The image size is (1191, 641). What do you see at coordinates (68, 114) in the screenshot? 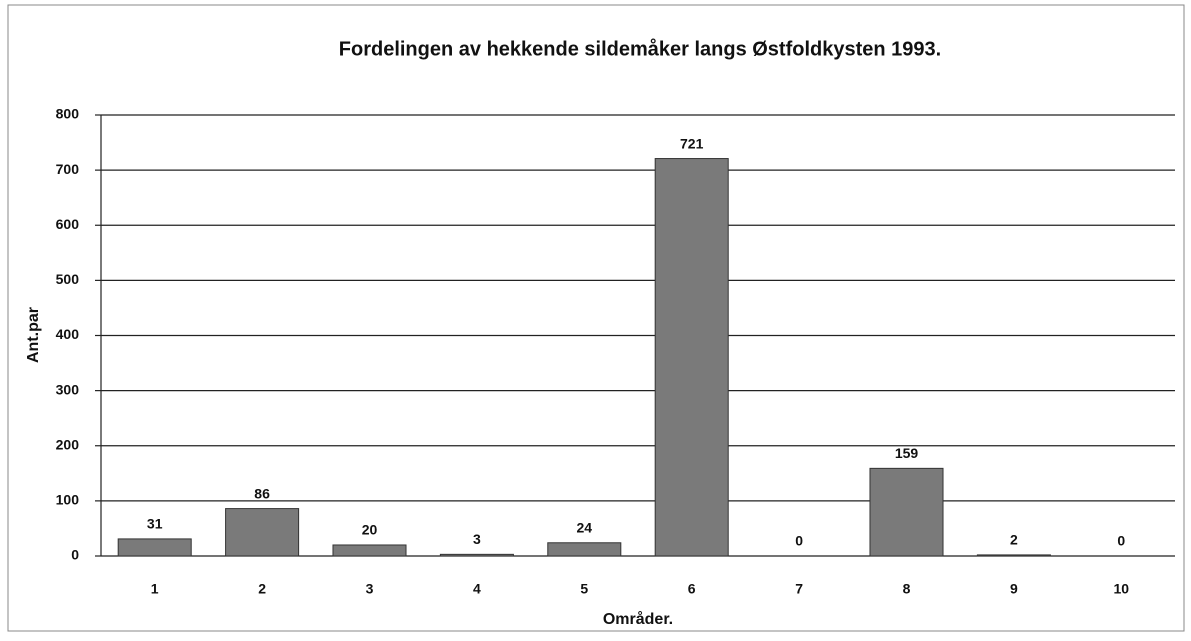
I see `y-tick-label: 800` at bounding box center [68, 114].